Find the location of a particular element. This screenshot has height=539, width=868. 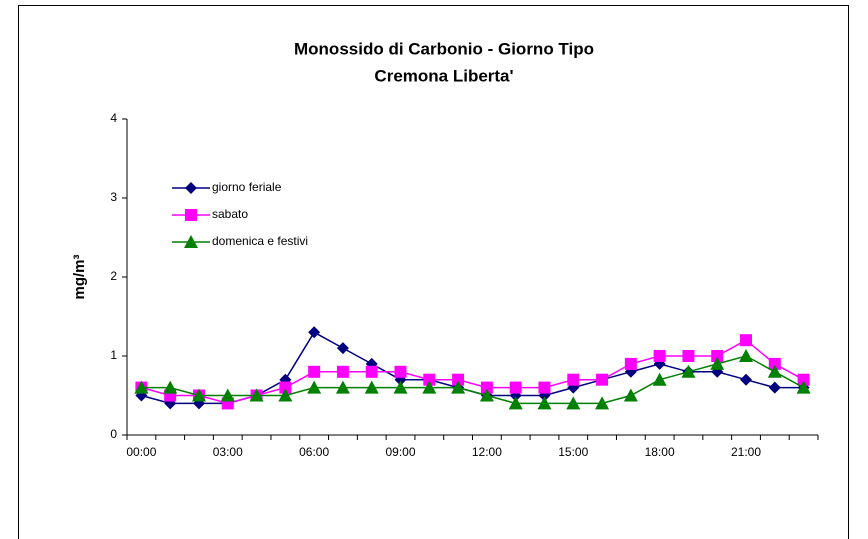

x-tick-label: 03:00 is located at coordinates (228, 452).